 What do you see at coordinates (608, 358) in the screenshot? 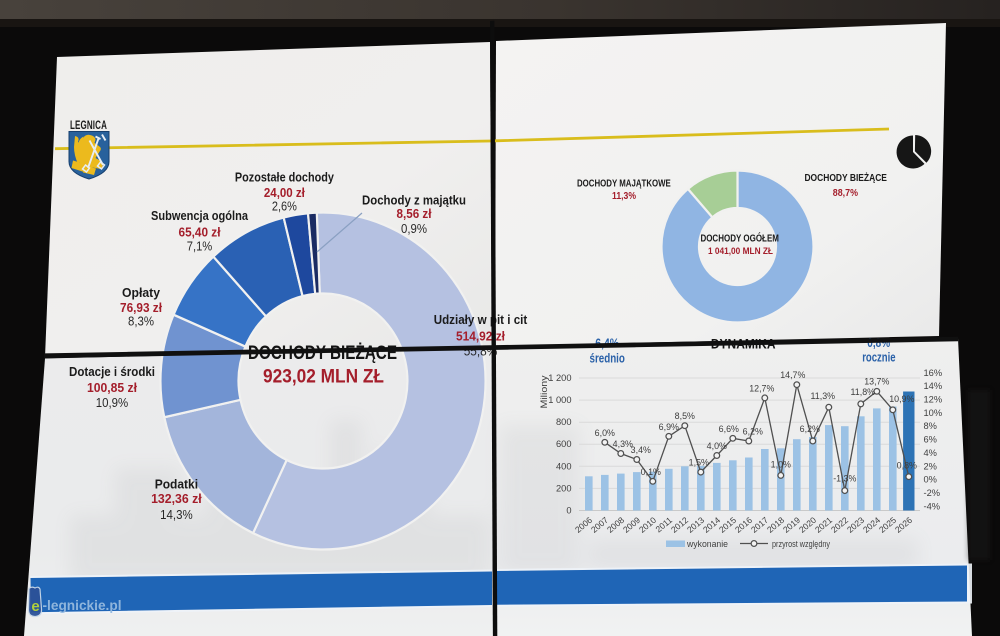
I see `svg-text: średnio` at bounding box center [608, 358].